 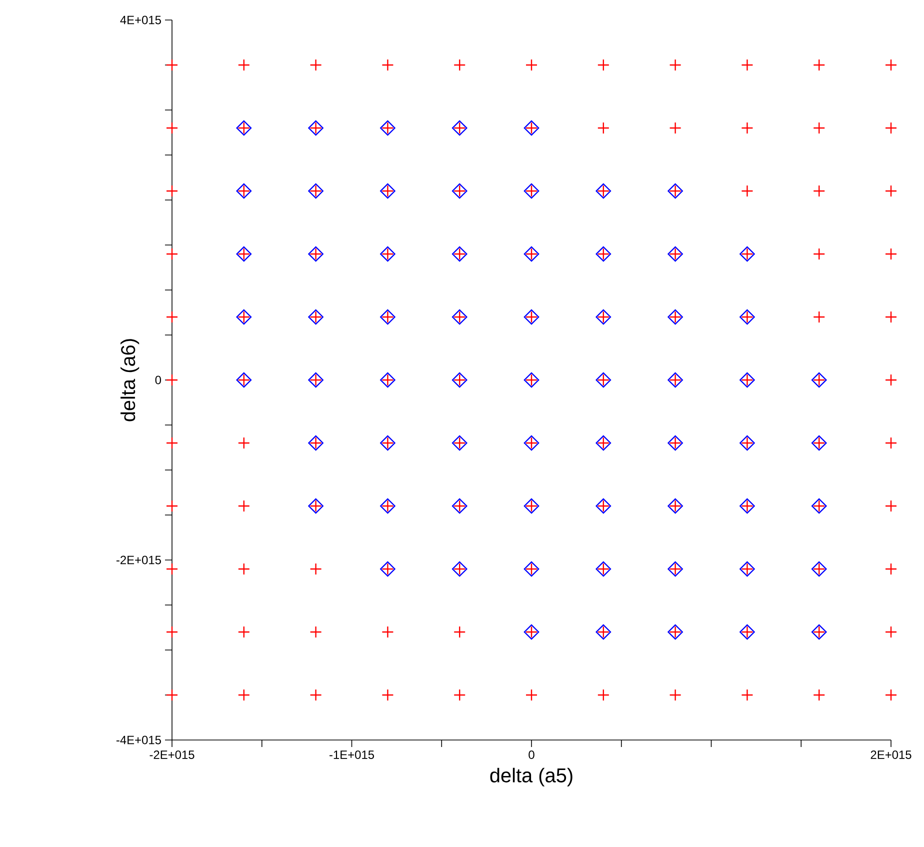 What do you see at coordinates (531, 754) in the screenshot?
I see `x-tick-label: 0` at bounding box center [531, 754].